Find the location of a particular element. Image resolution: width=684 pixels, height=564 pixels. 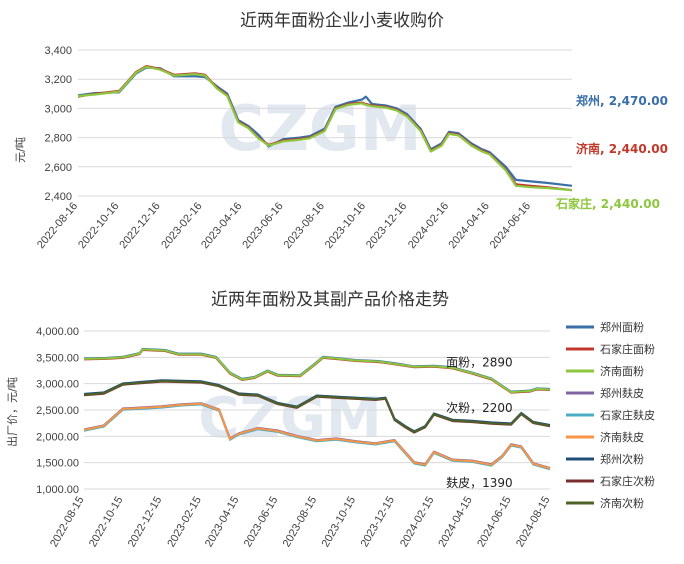

chart1-end-label: 济南, 2,440.00 is located at coordinates (622, 148).